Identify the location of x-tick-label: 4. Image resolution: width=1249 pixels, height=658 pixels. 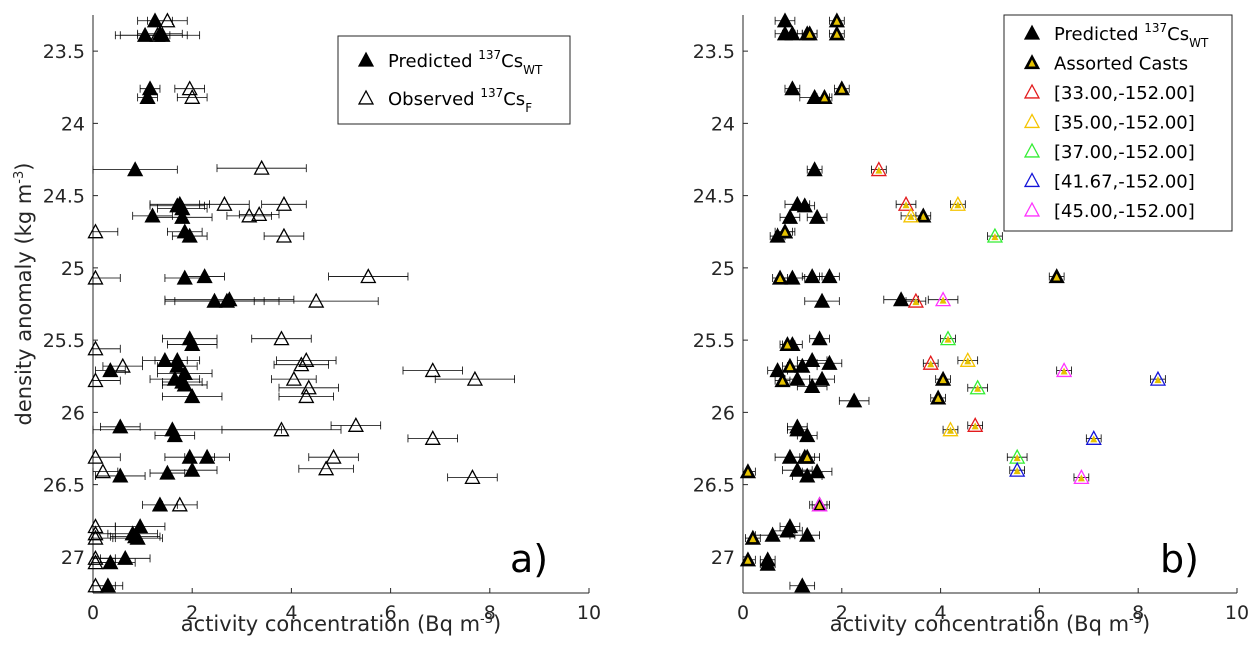
(941, 613).